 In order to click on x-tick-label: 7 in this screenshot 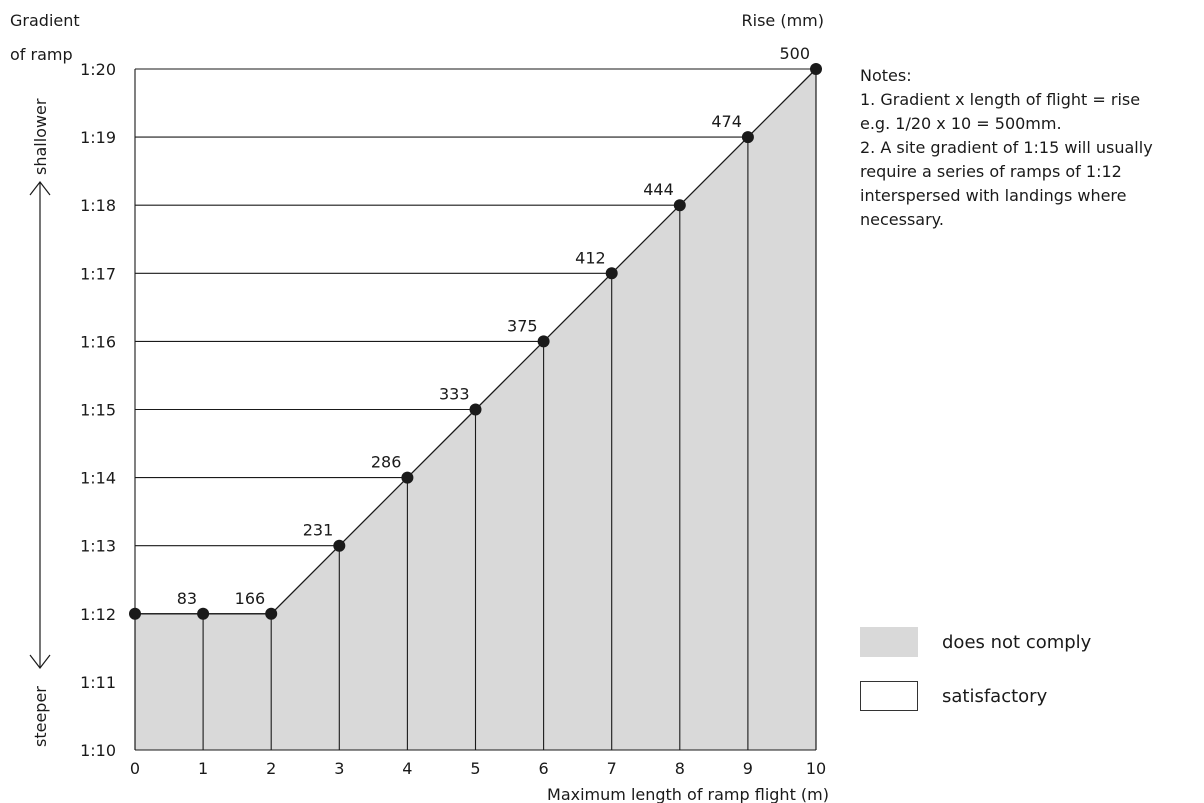, I will do `click(612, 768)`.